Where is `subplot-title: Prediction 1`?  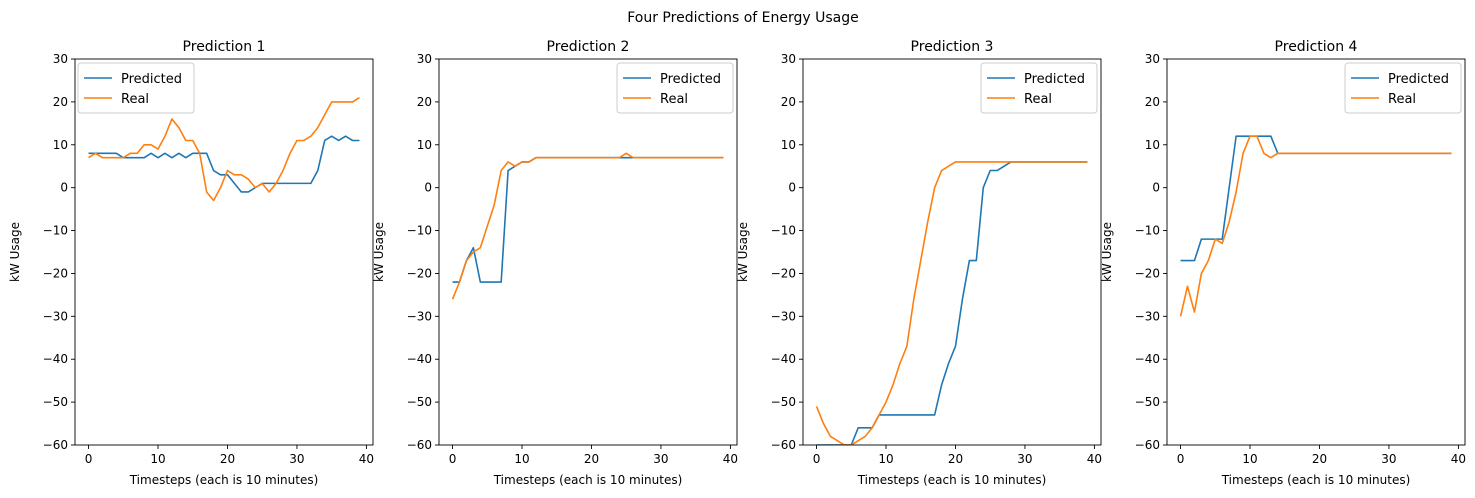 subplot-title: Prediction 1 is located at coordinates (224, 47).